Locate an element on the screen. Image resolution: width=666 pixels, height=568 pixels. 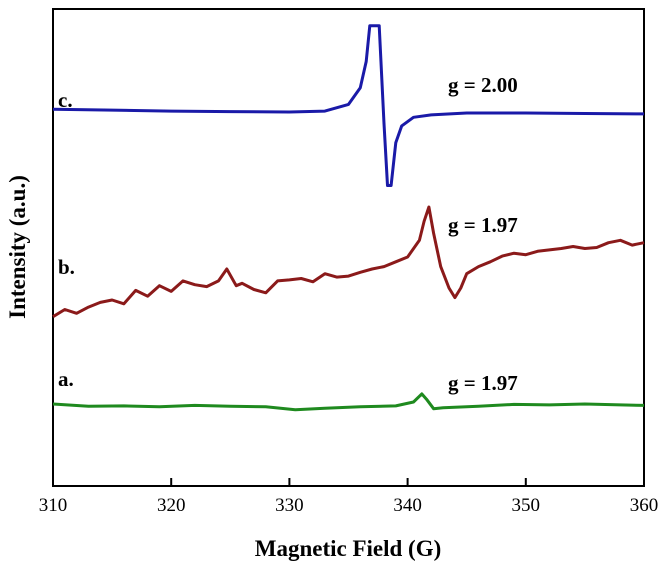
x-tick-label: 310 is located at coordinates (53, 505).